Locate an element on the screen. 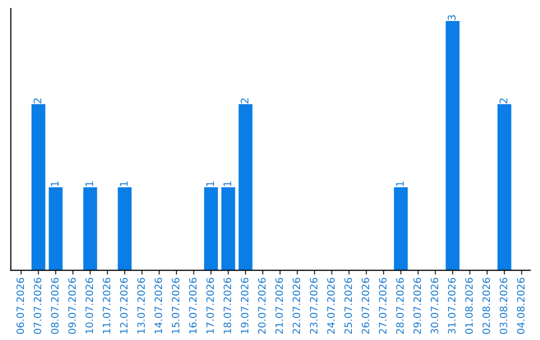  x-tick-label: 08.07.2026 is located at coordinates (55, 306).